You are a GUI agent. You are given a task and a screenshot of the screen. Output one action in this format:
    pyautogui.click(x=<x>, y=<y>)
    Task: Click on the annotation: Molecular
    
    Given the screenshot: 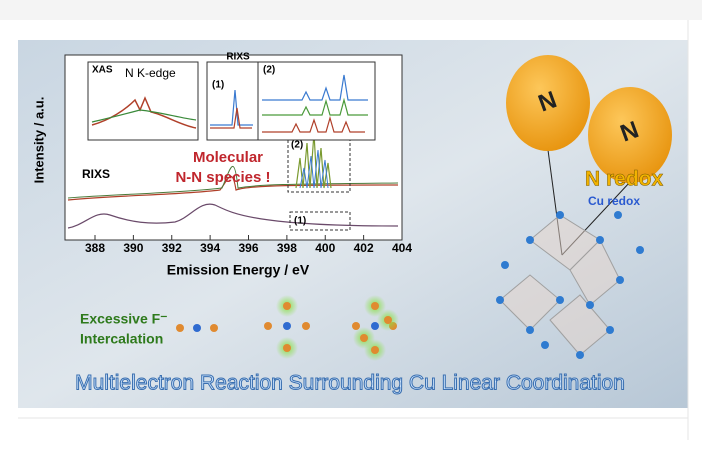 What is the action you would take?
    pyautogui.click(x=228, y=157)
    